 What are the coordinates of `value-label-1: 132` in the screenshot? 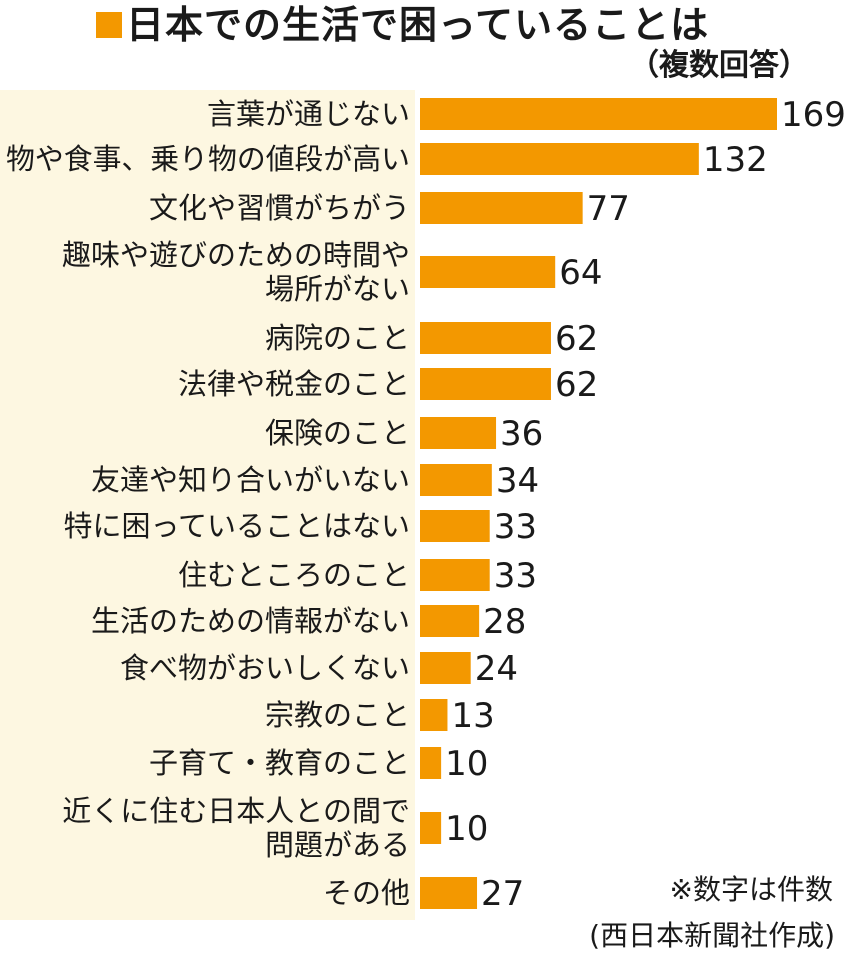 It's located at (735, 160).